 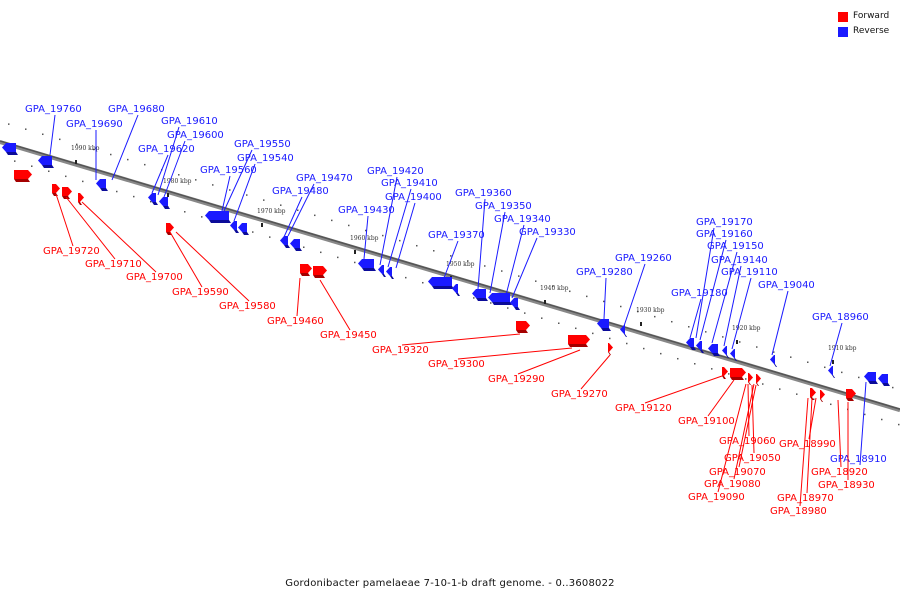 What do you see at coordinates (871, 31) in the screenshot?
I see `legend-reverse-label: Reverse` at bounding box center [871, 31].